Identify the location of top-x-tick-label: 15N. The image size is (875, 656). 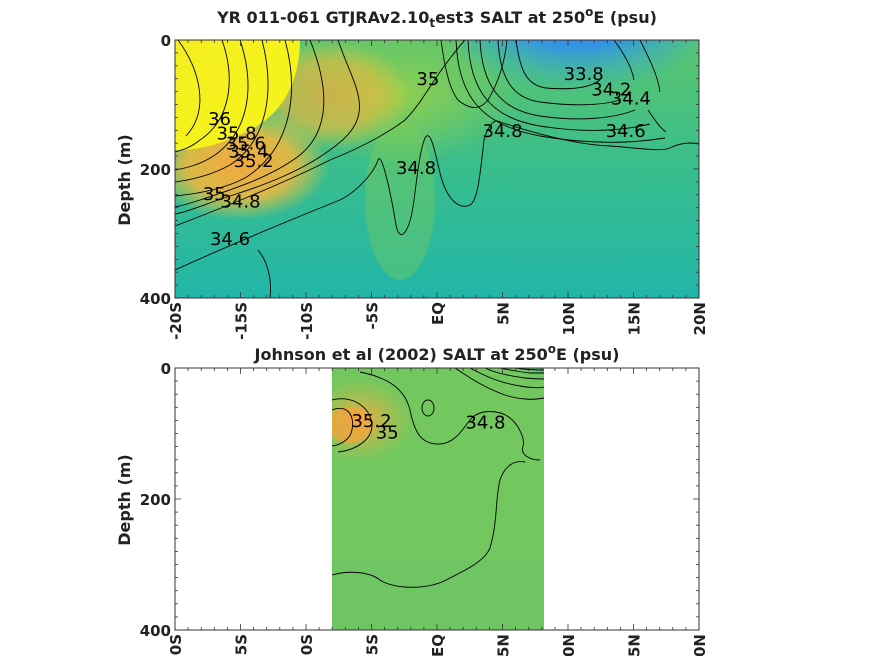
(635, 318).